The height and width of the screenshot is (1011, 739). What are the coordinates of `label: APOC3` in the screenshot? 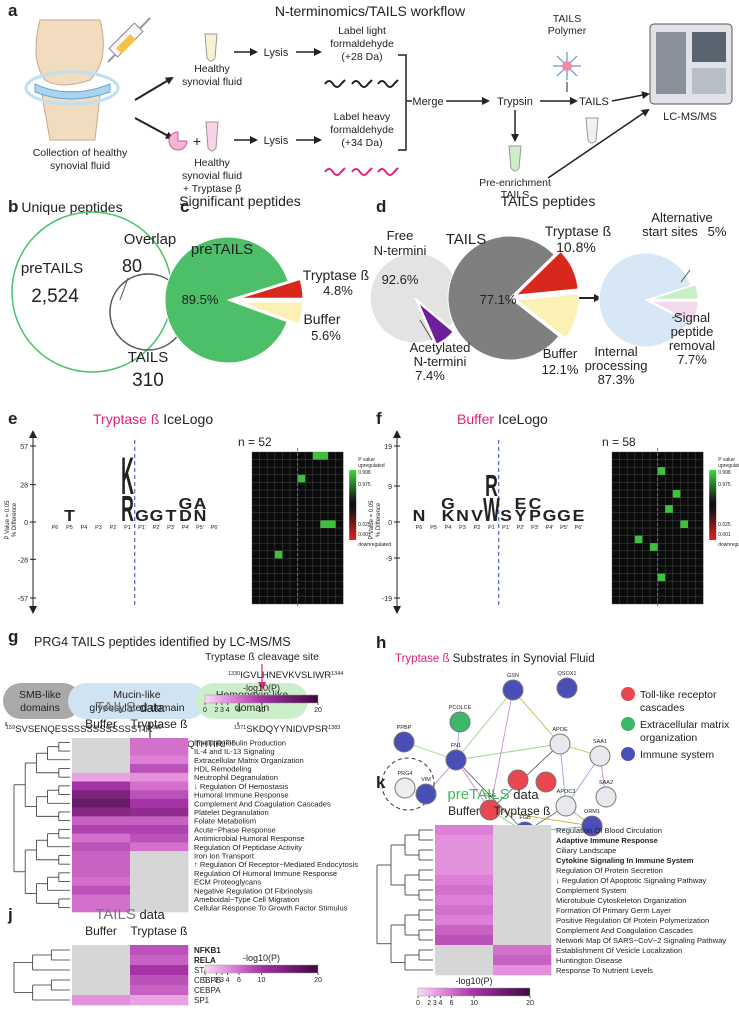 It's located at (566, 792).